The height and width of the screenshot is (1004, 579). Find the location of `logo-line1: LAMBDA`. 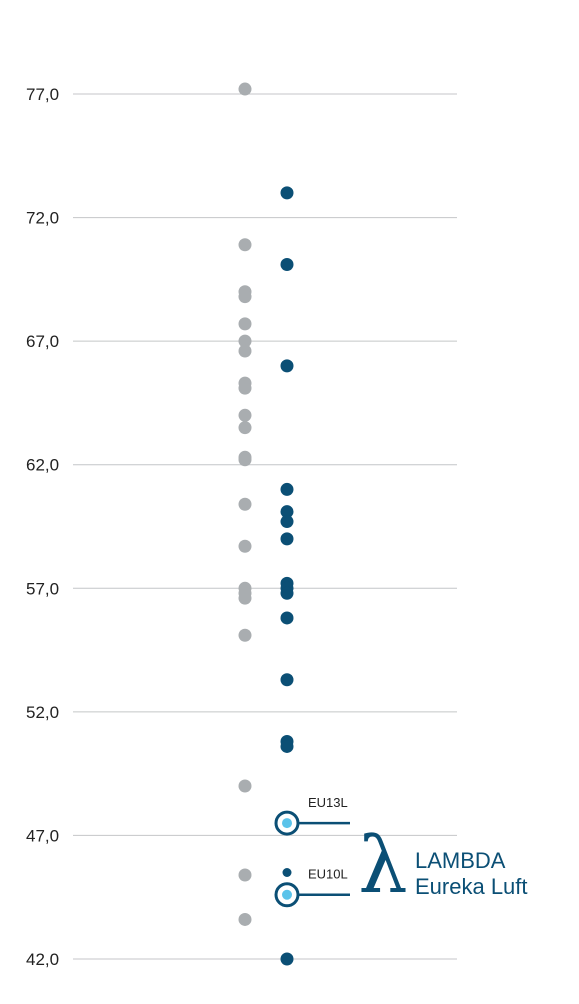

logo-line1: LAMBDA is located at coordinates (460, 860).